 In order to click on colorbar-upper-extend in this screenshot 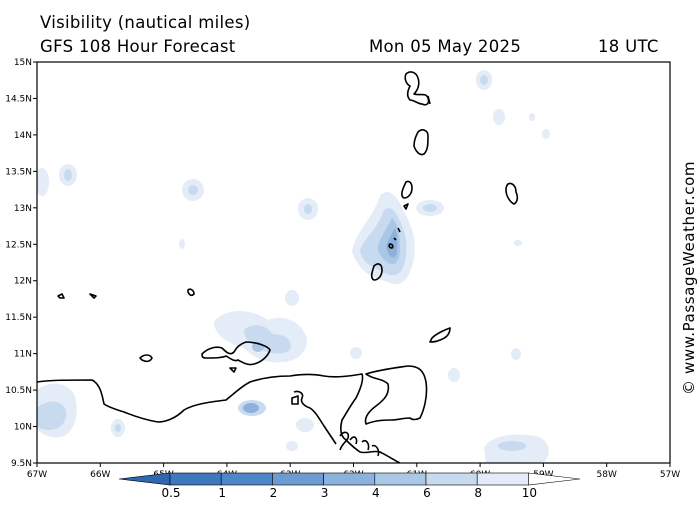, I will do `click(554, 479)`.